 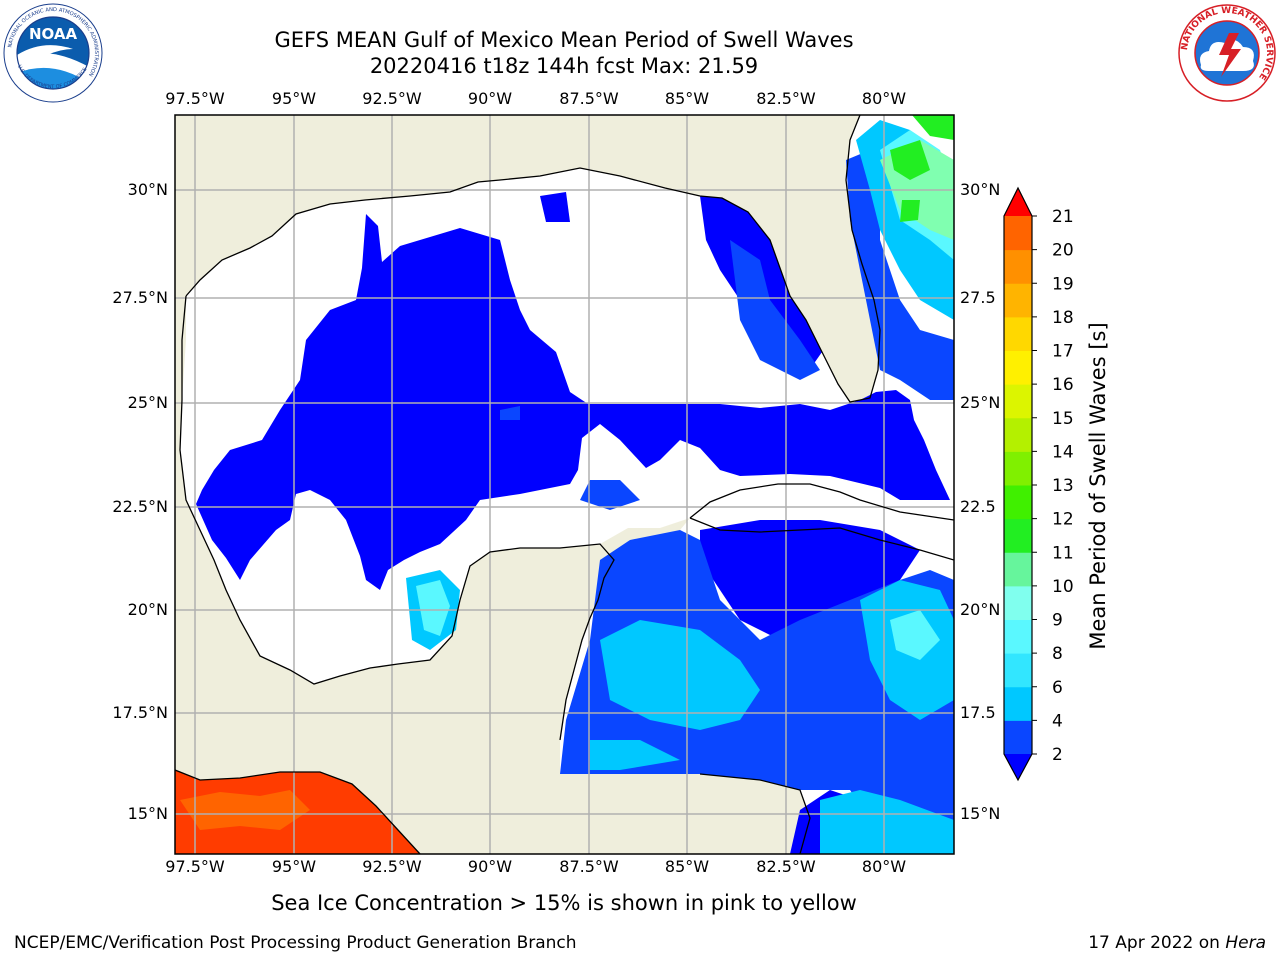 What do you see at coordinates (1063, 452) in the screenshot?
I see `colorbar-tick-label: 14` at bounding box center [1063, 452].